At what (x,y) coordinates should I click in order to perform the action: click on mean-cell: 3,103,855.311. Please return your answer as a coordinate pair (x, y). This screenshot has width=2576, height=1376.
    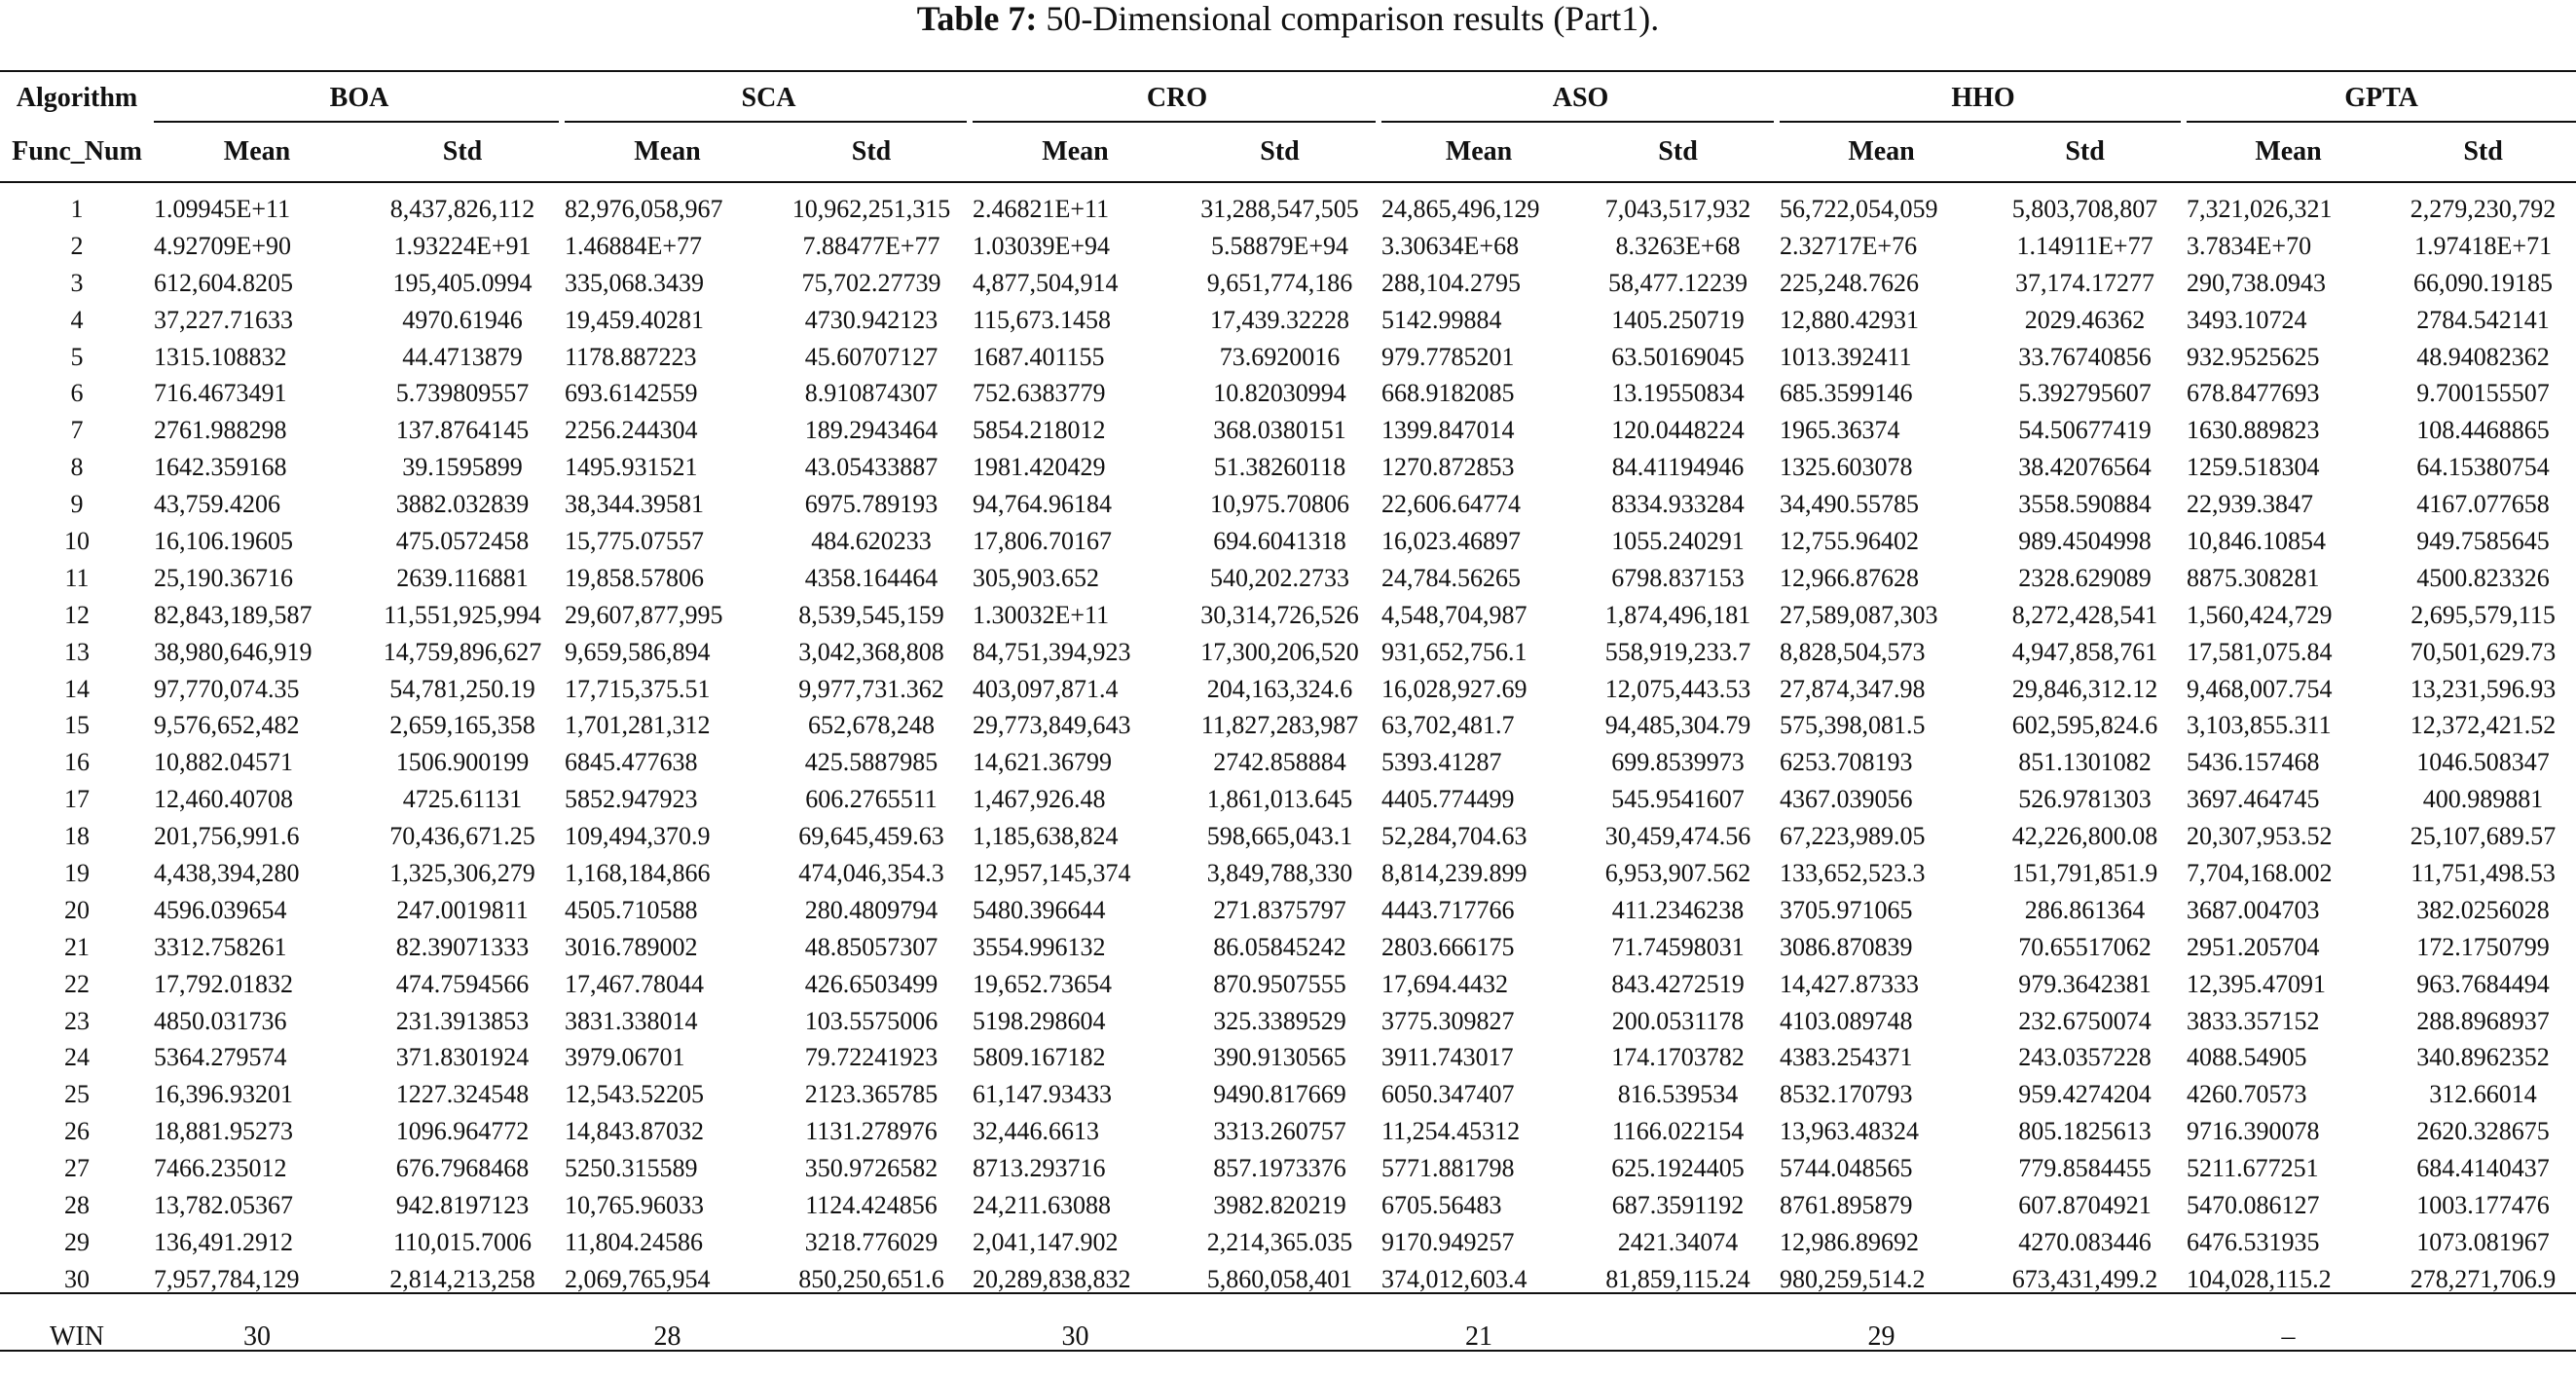
    Looking at the image, I should click on (2259, 726).